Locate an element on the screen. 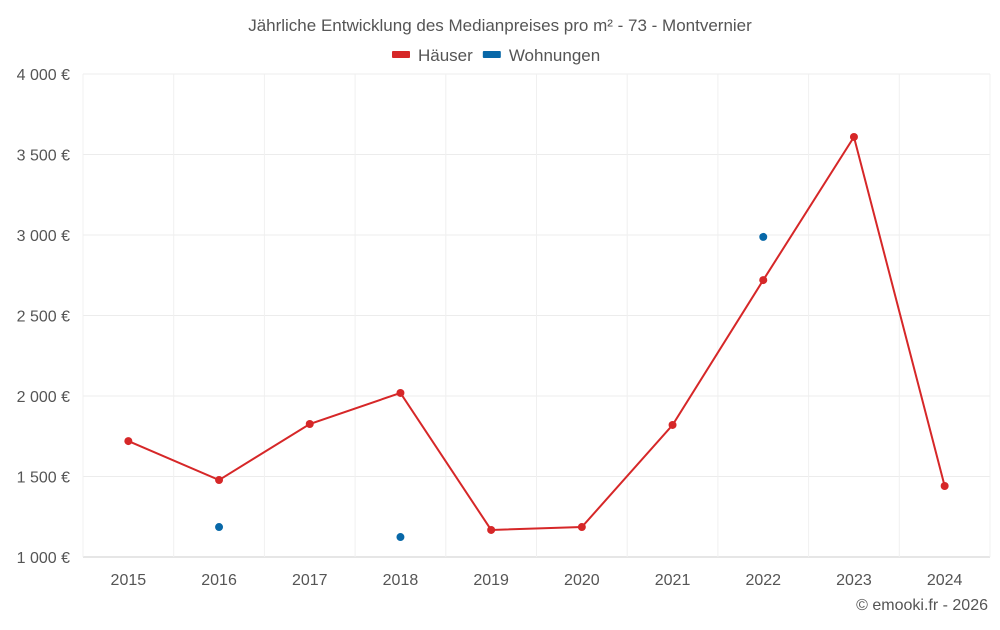  data-point-0-2015 is located at coordinates (128, 441).